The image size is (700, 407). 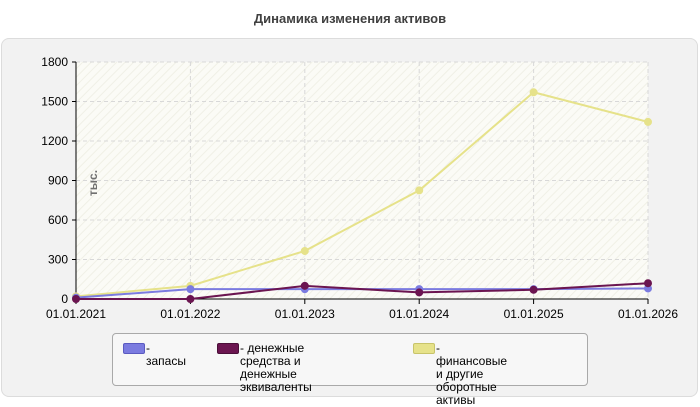 What do you see at coordinates (58, 220) in the screenshot?
I see `y-tick-label: 600` at bounding box center [58, 220].